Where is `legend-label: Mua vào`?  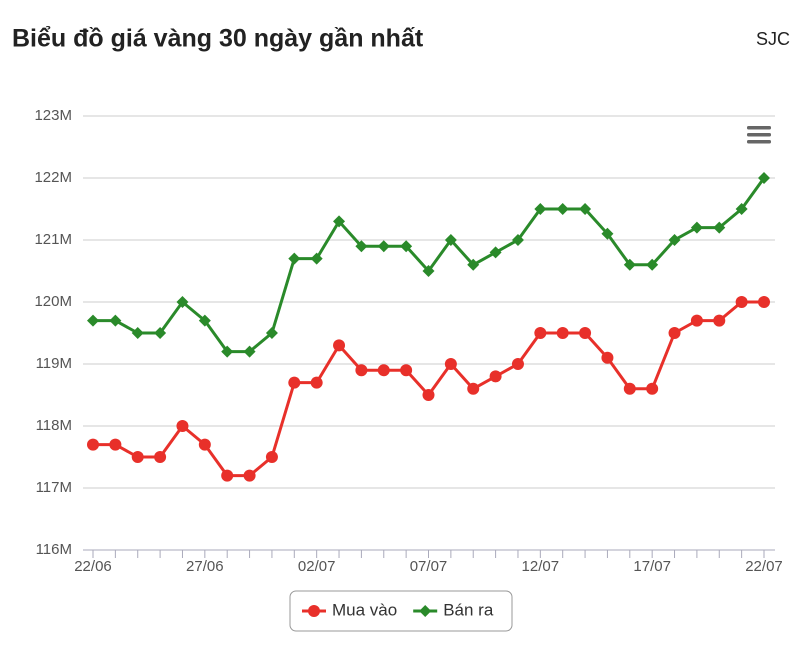 legend-label: Mua vào is located at coordinates (364, 609).